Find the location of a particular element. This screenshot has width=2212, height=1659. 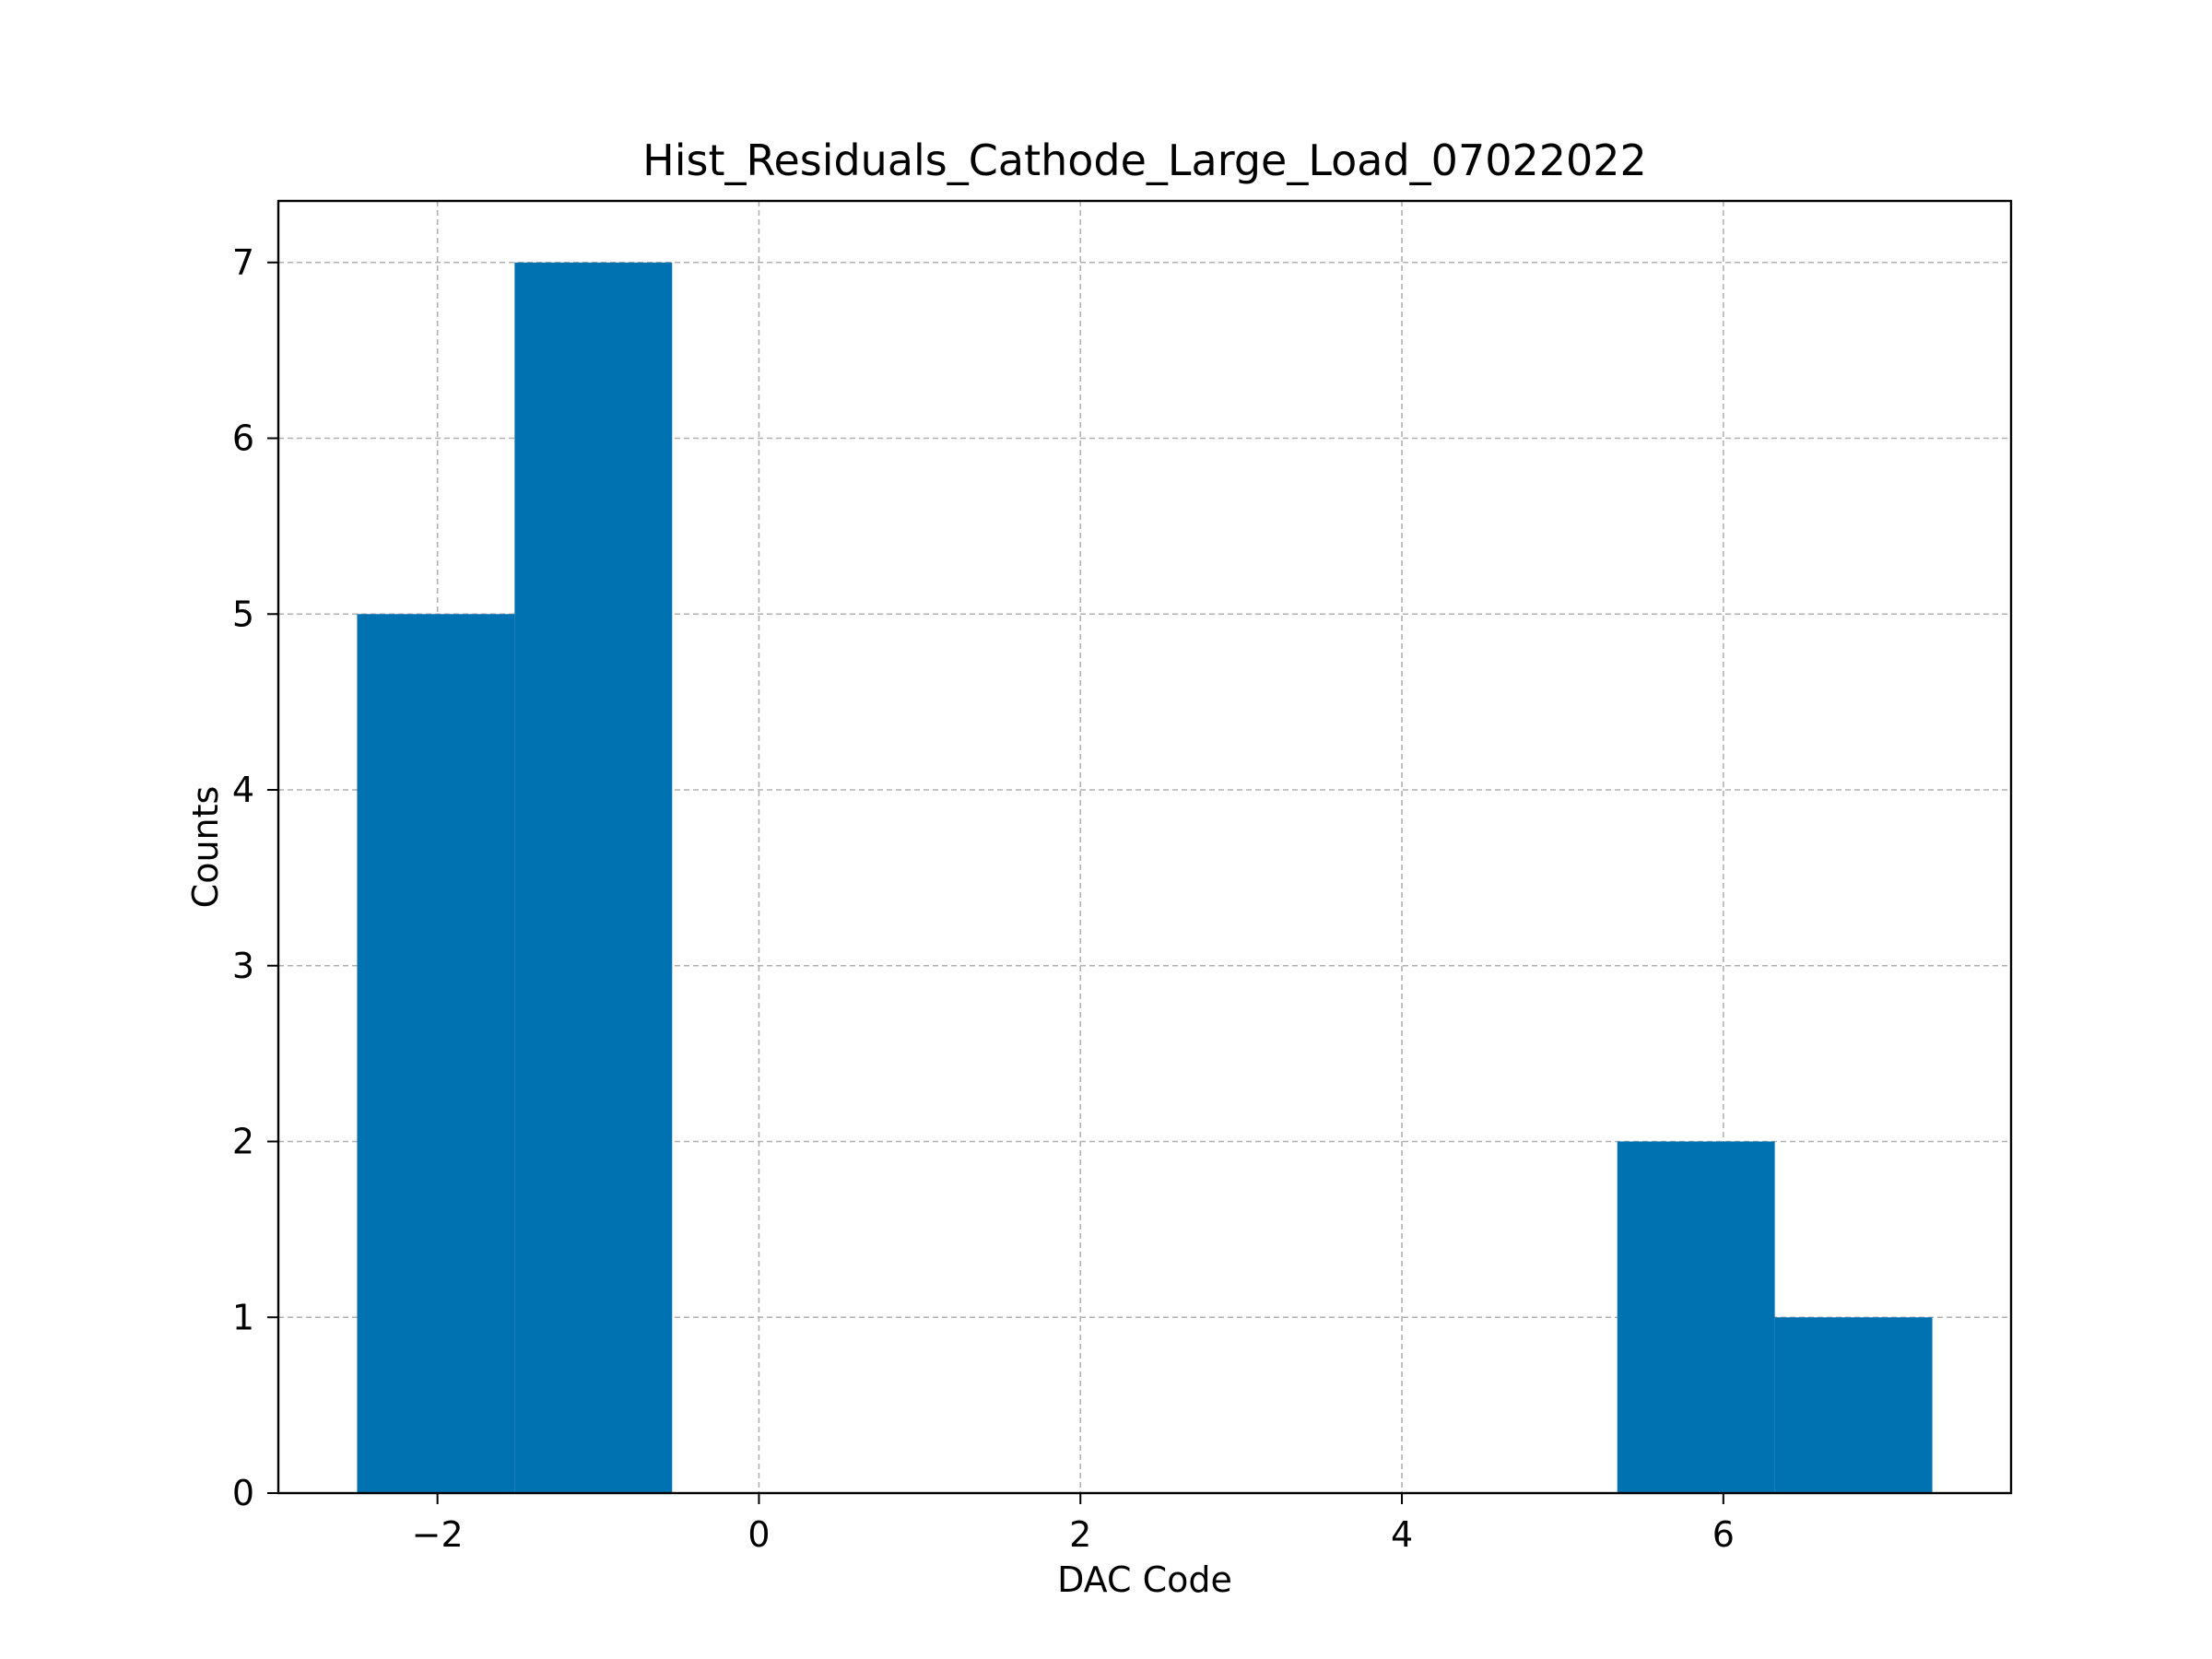

y-tick-label-1: 1 is located at coordinates (243, 1317).